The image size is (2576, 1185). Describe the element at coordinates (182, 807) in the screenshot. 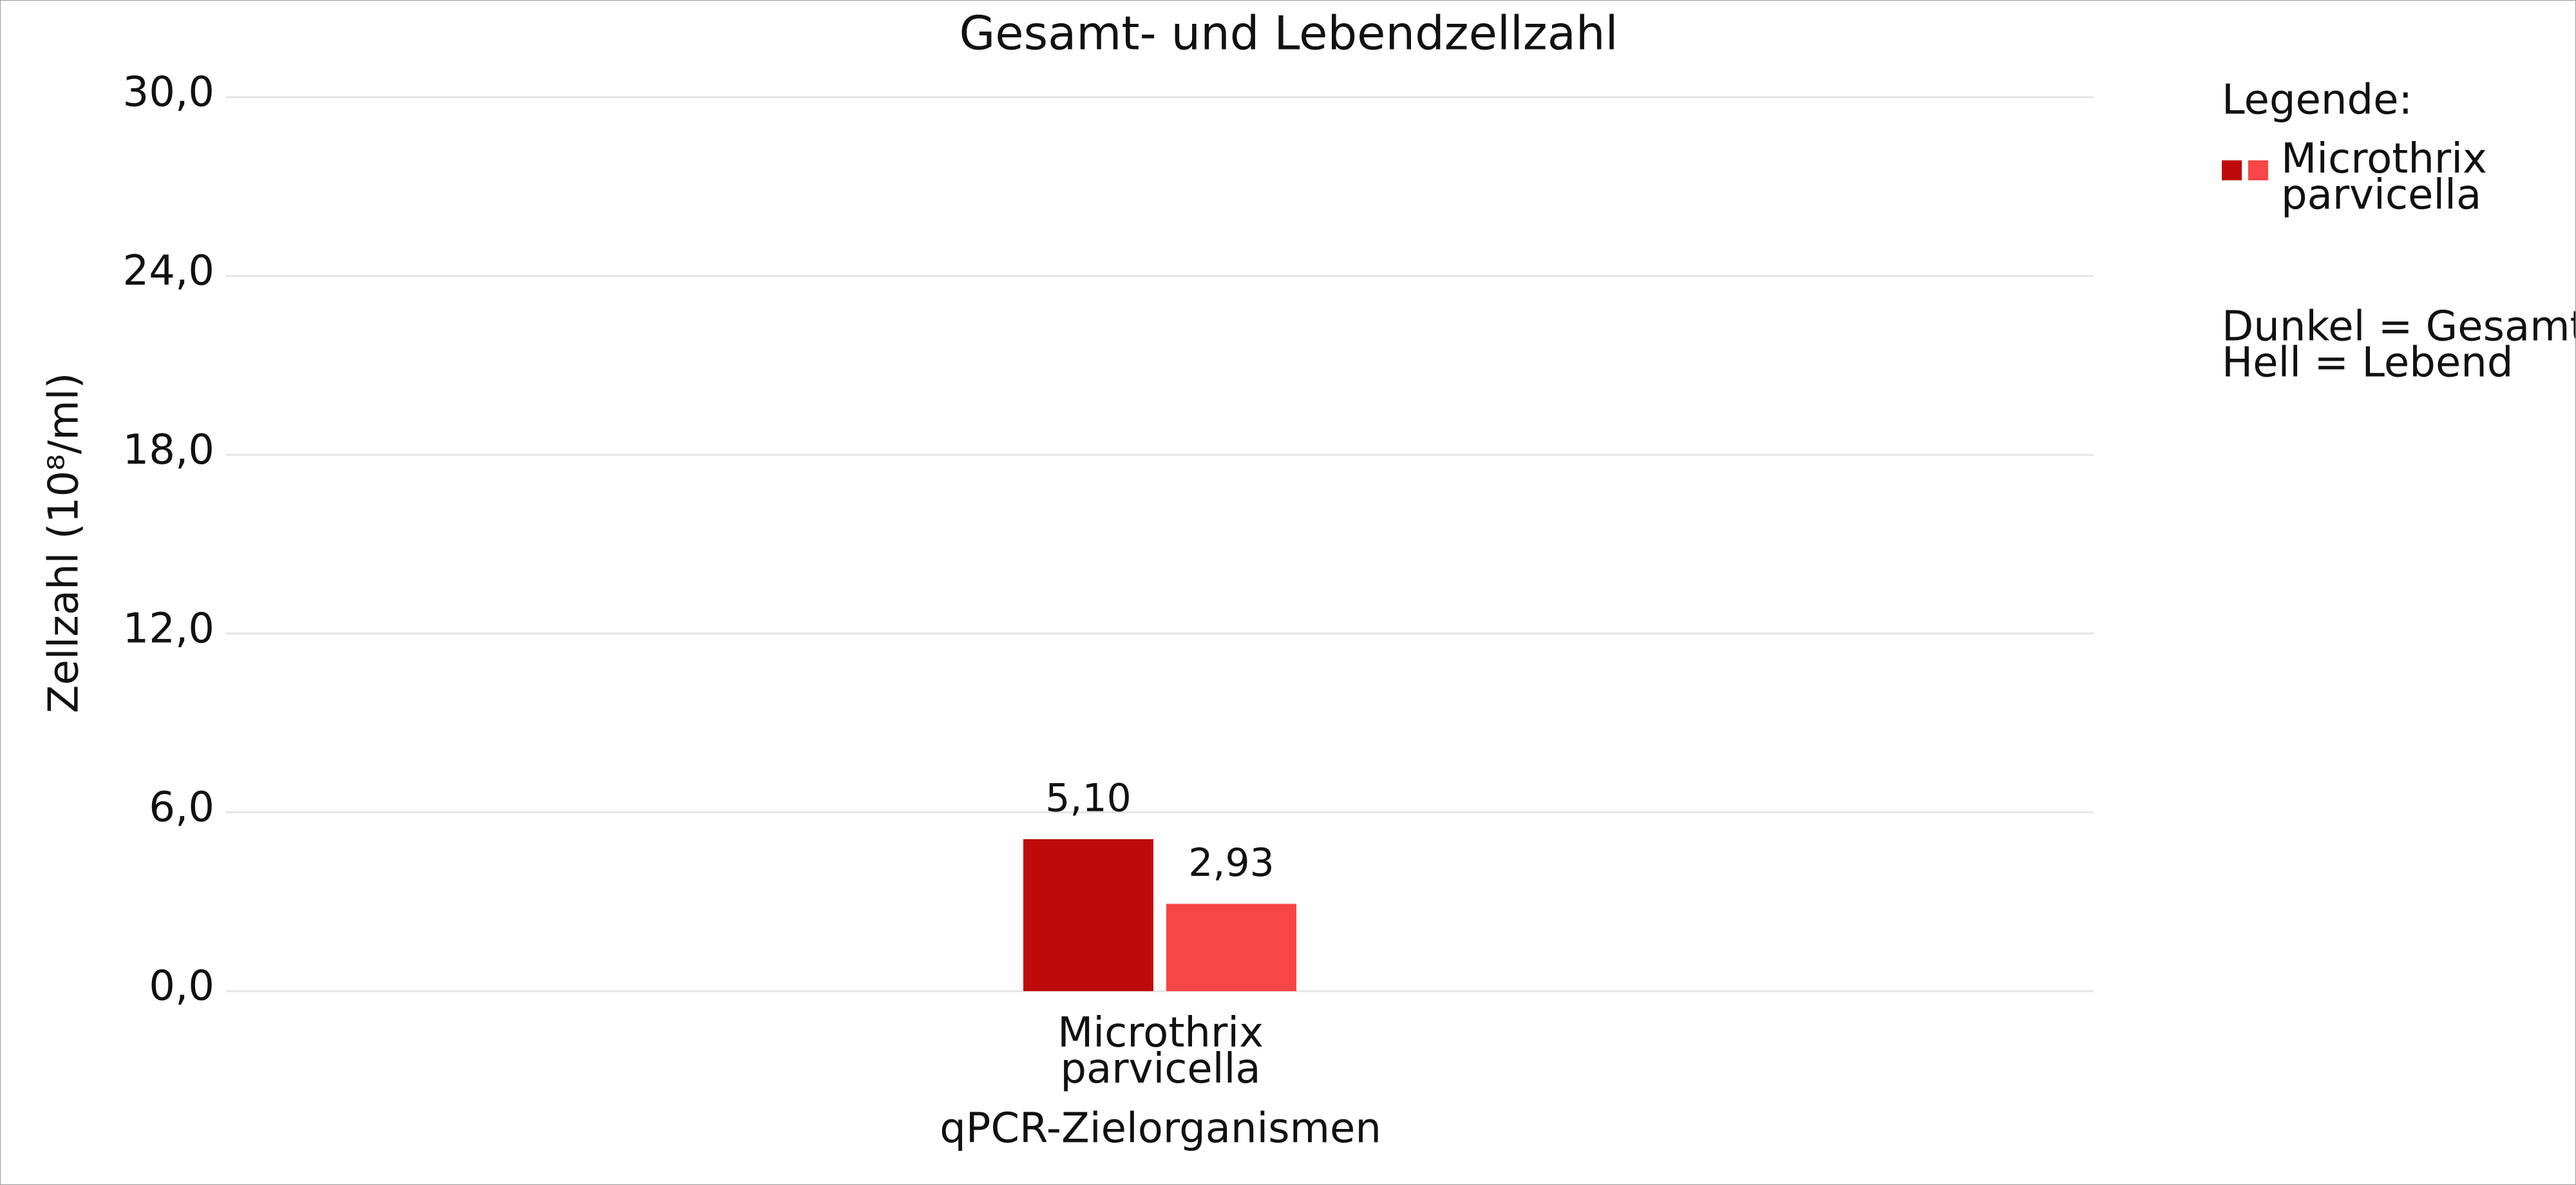

I see `y-tick-label: 6,0` at that location.